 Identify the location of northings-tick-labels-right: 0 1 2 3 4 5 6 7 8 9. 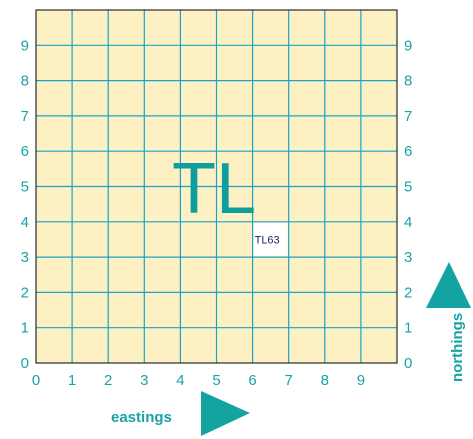
(408, 204).